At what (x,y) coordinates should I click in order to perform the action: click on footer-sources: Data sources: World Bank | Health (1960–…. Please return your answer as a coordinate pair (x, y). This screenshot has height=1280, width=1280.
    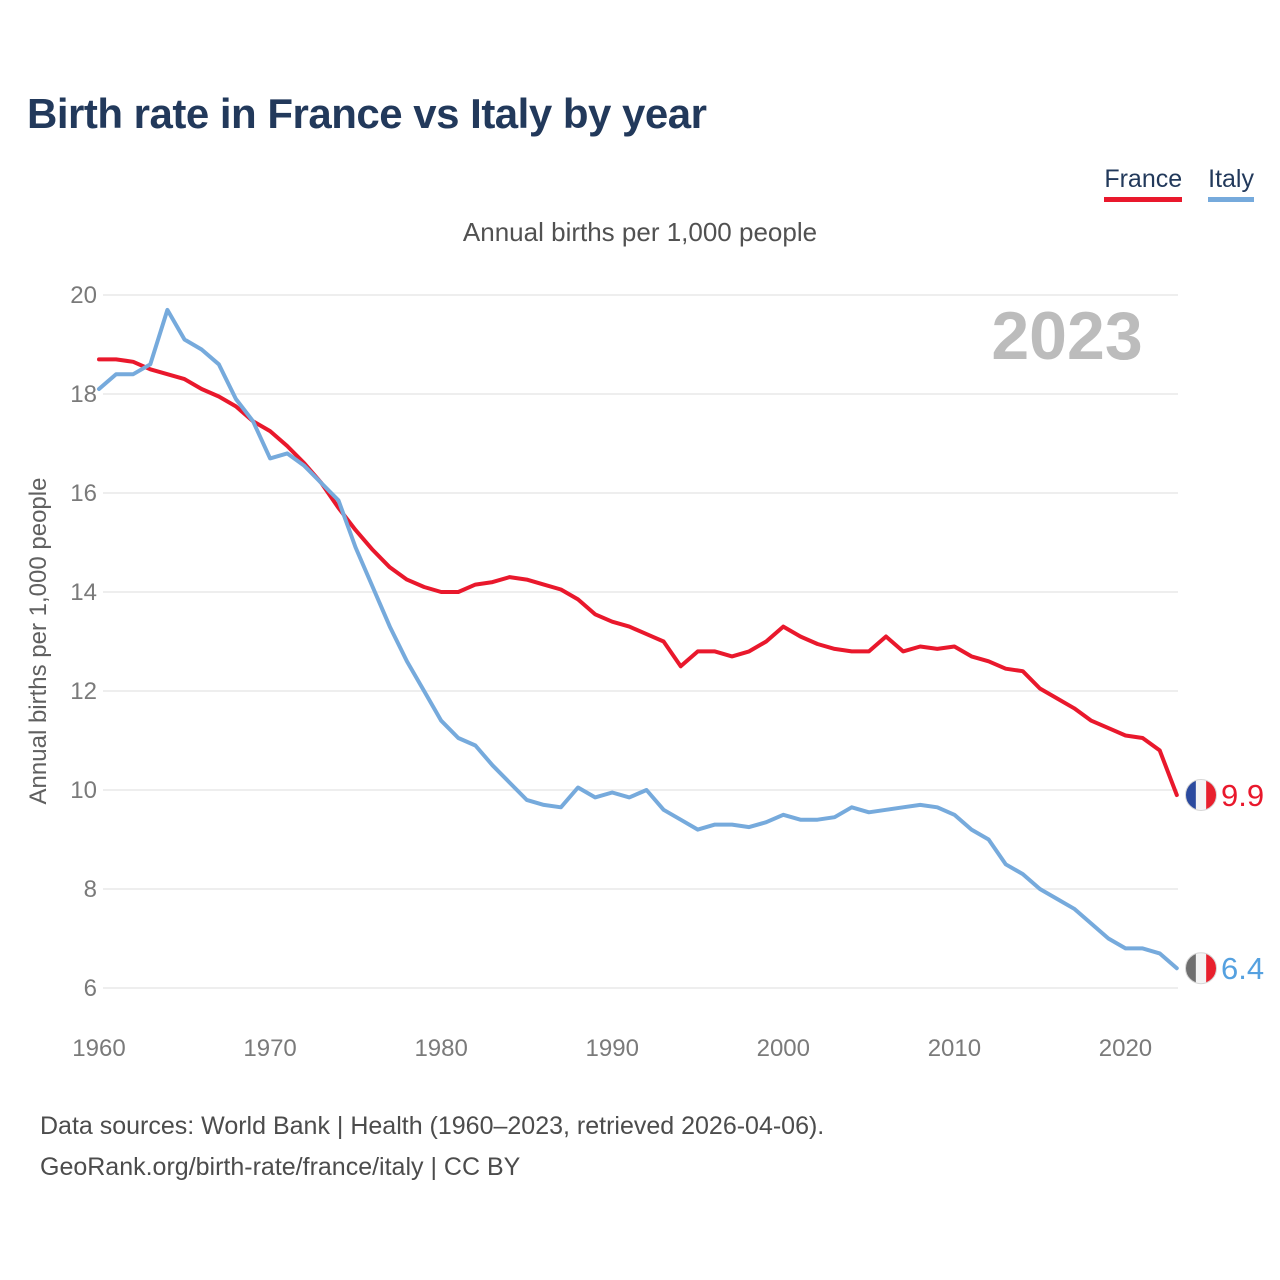
    Looking at the image, I should click on (432, 1126).